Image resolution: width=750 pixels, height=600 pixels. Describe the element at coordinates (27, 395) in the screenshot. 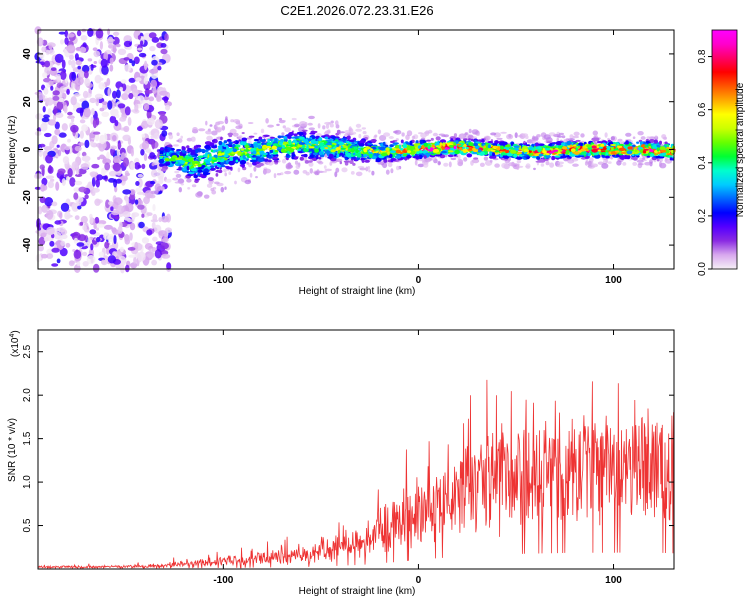

I see `y-tick-label: 2.0` at that location.